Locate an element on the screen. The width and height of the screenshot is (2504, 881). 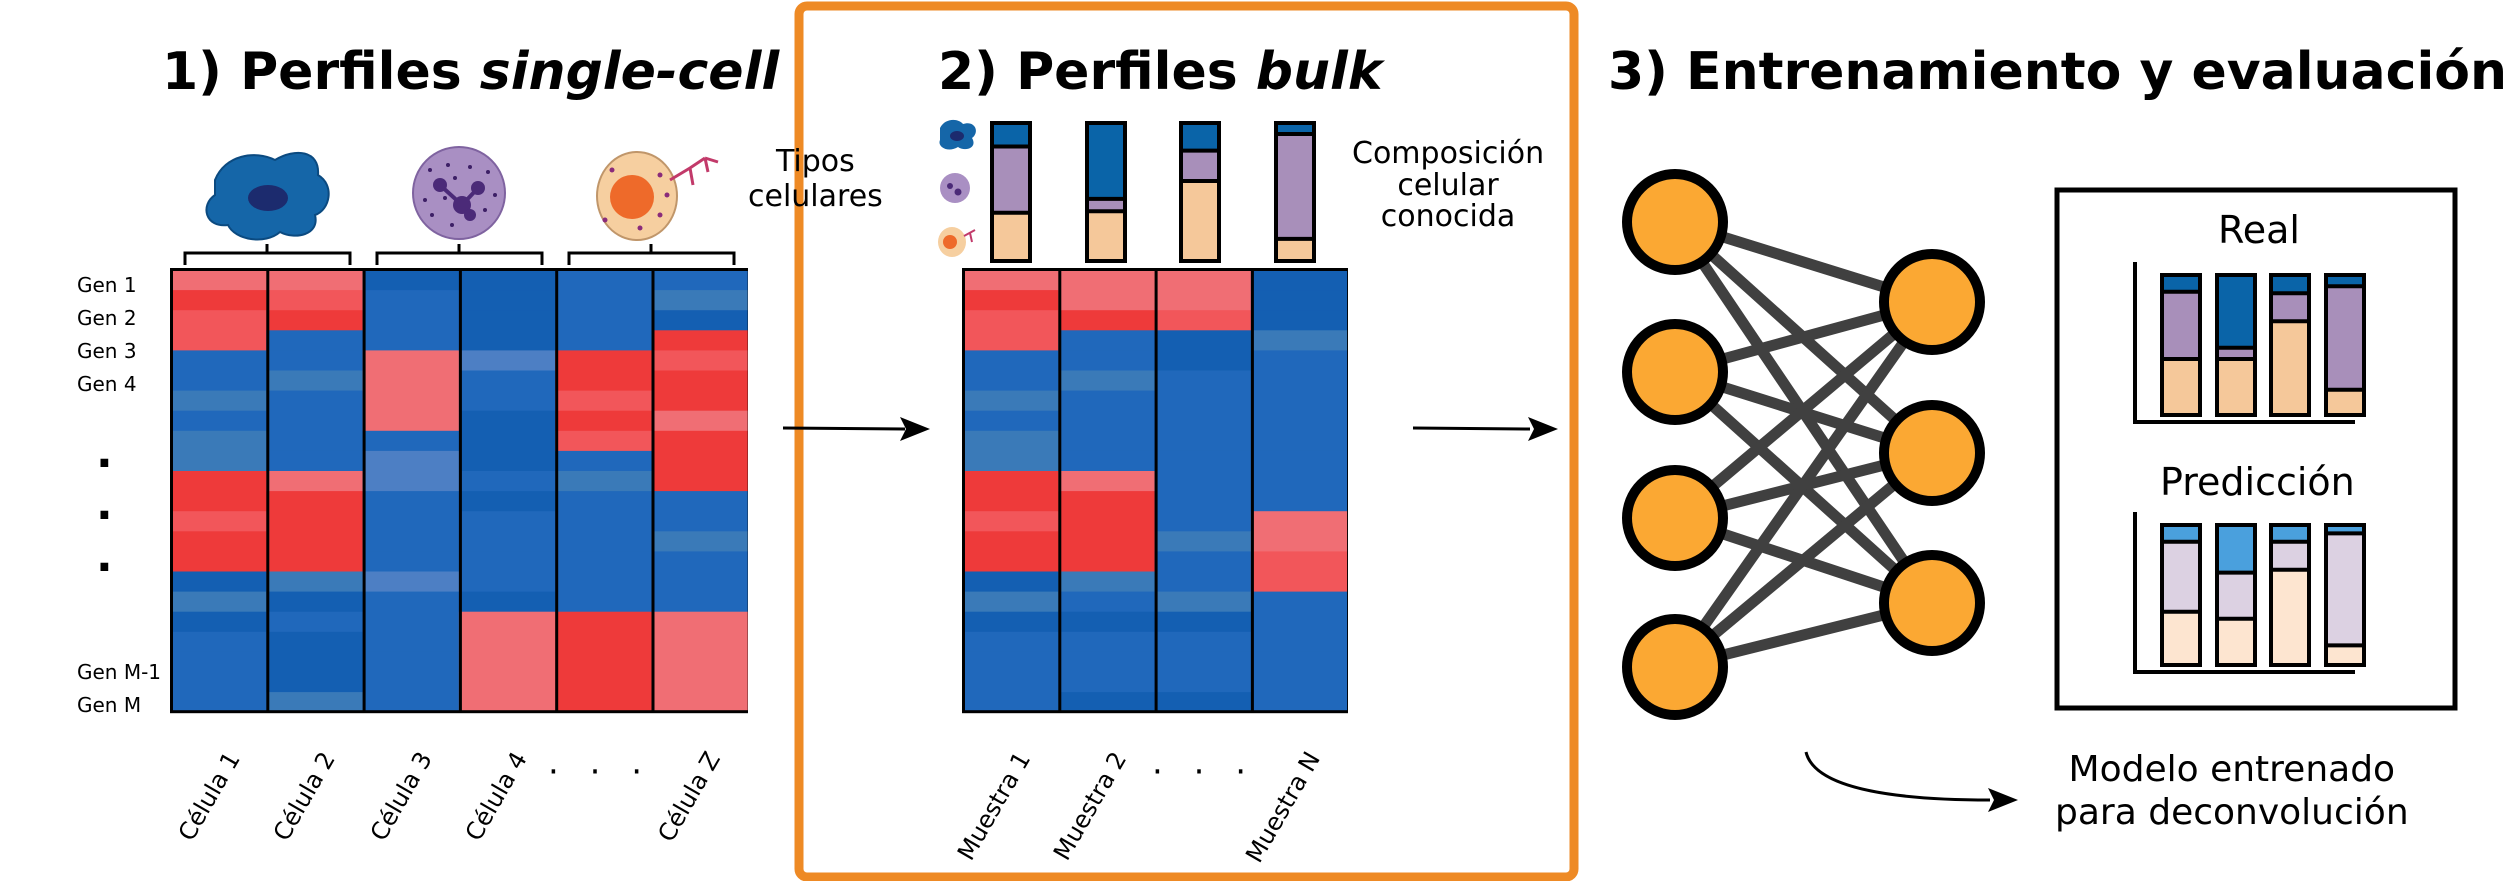
prediction-label: Predicción is located at coordinates (2257, 482).